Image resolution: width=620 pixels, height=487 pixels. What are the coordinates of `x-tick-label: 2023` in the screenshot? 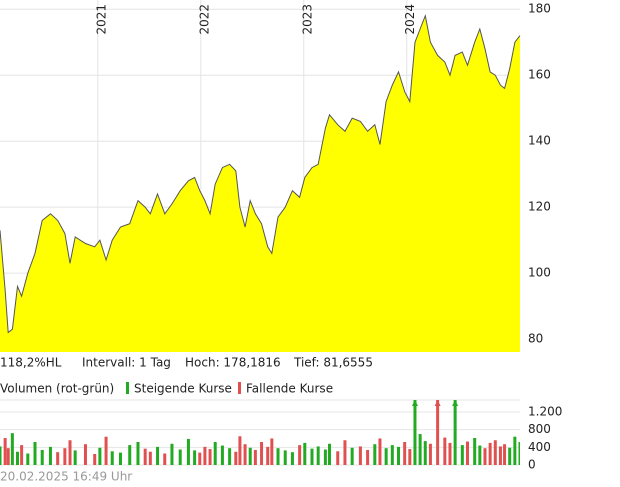 It's located at (307, 19).